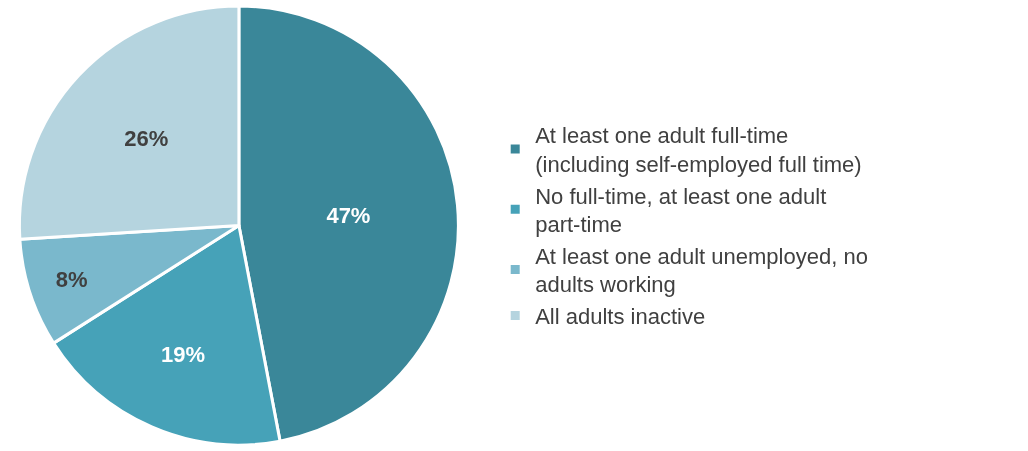 The image size is (1028, 451). What do you see at coordinates (701, 270) in the screenshot?
I see `legend-label: At least one adult unemployed, no adults working` at bounding box center [701, 270].